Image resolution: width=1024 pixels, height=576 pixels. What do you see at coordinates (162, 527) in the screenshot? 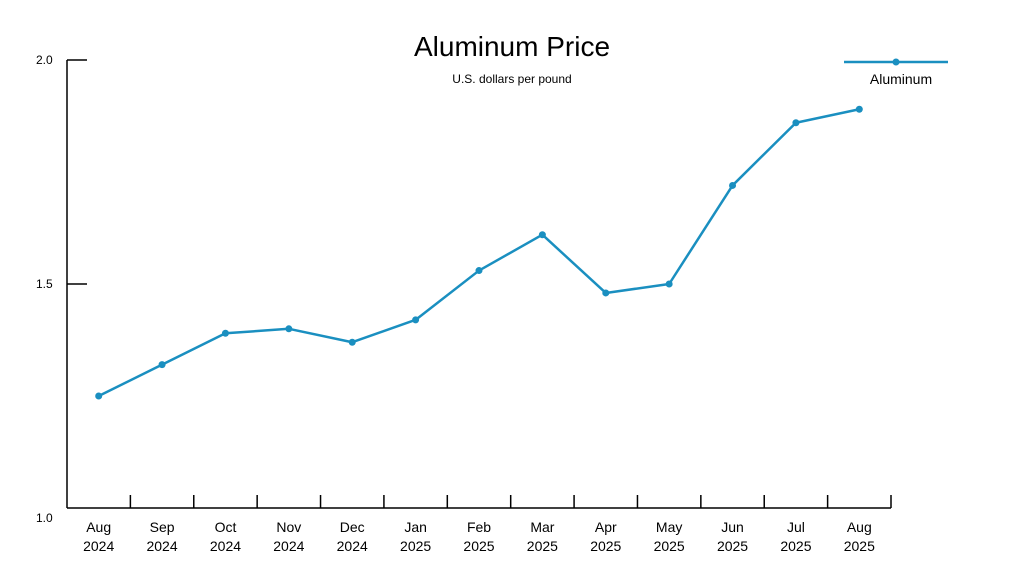
I see `x-tick-label-month: Sep` at bounding box center [162, 527].